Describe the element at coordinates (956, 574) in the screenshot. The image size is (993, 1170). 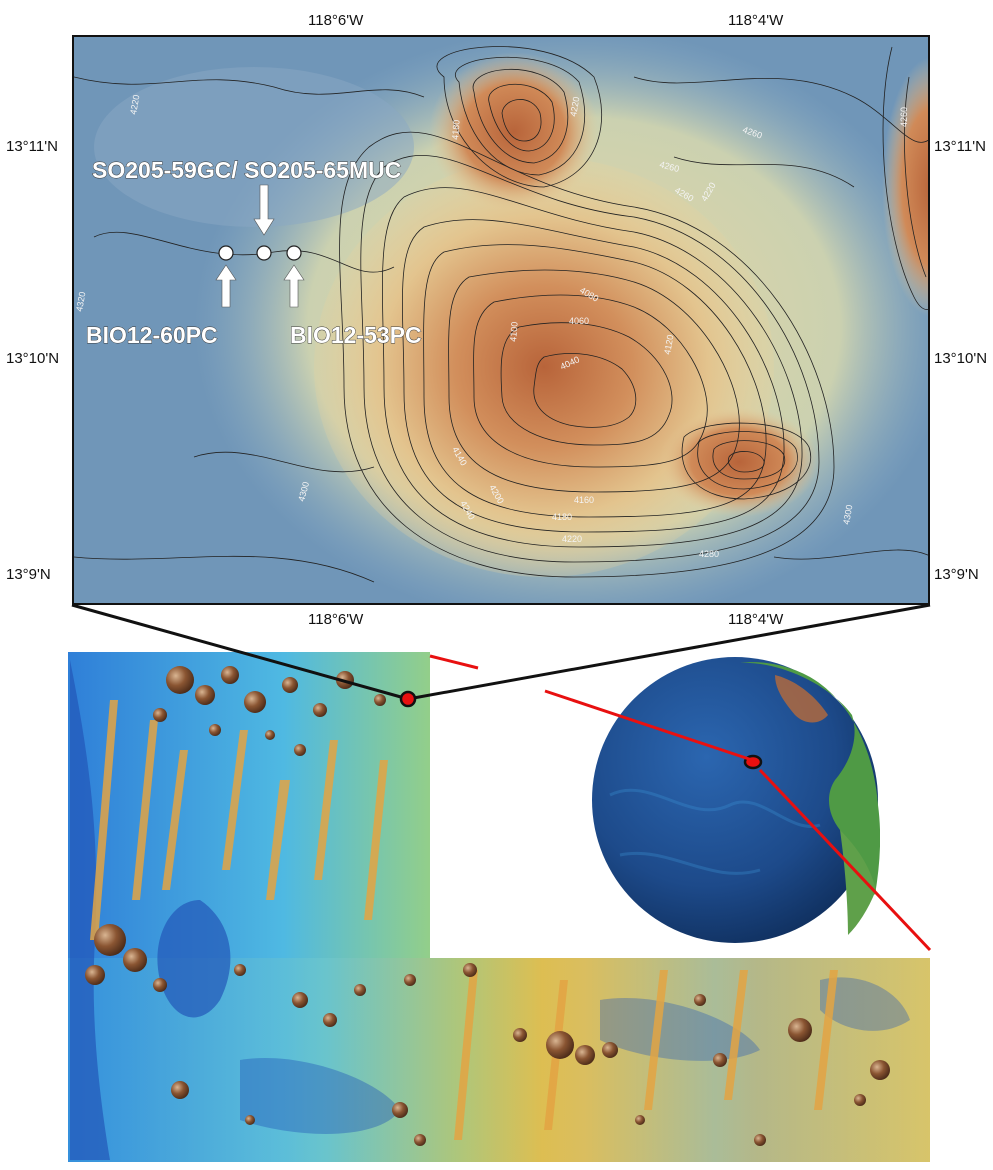
I see `right-tick-3: 13°9'N` at that location.